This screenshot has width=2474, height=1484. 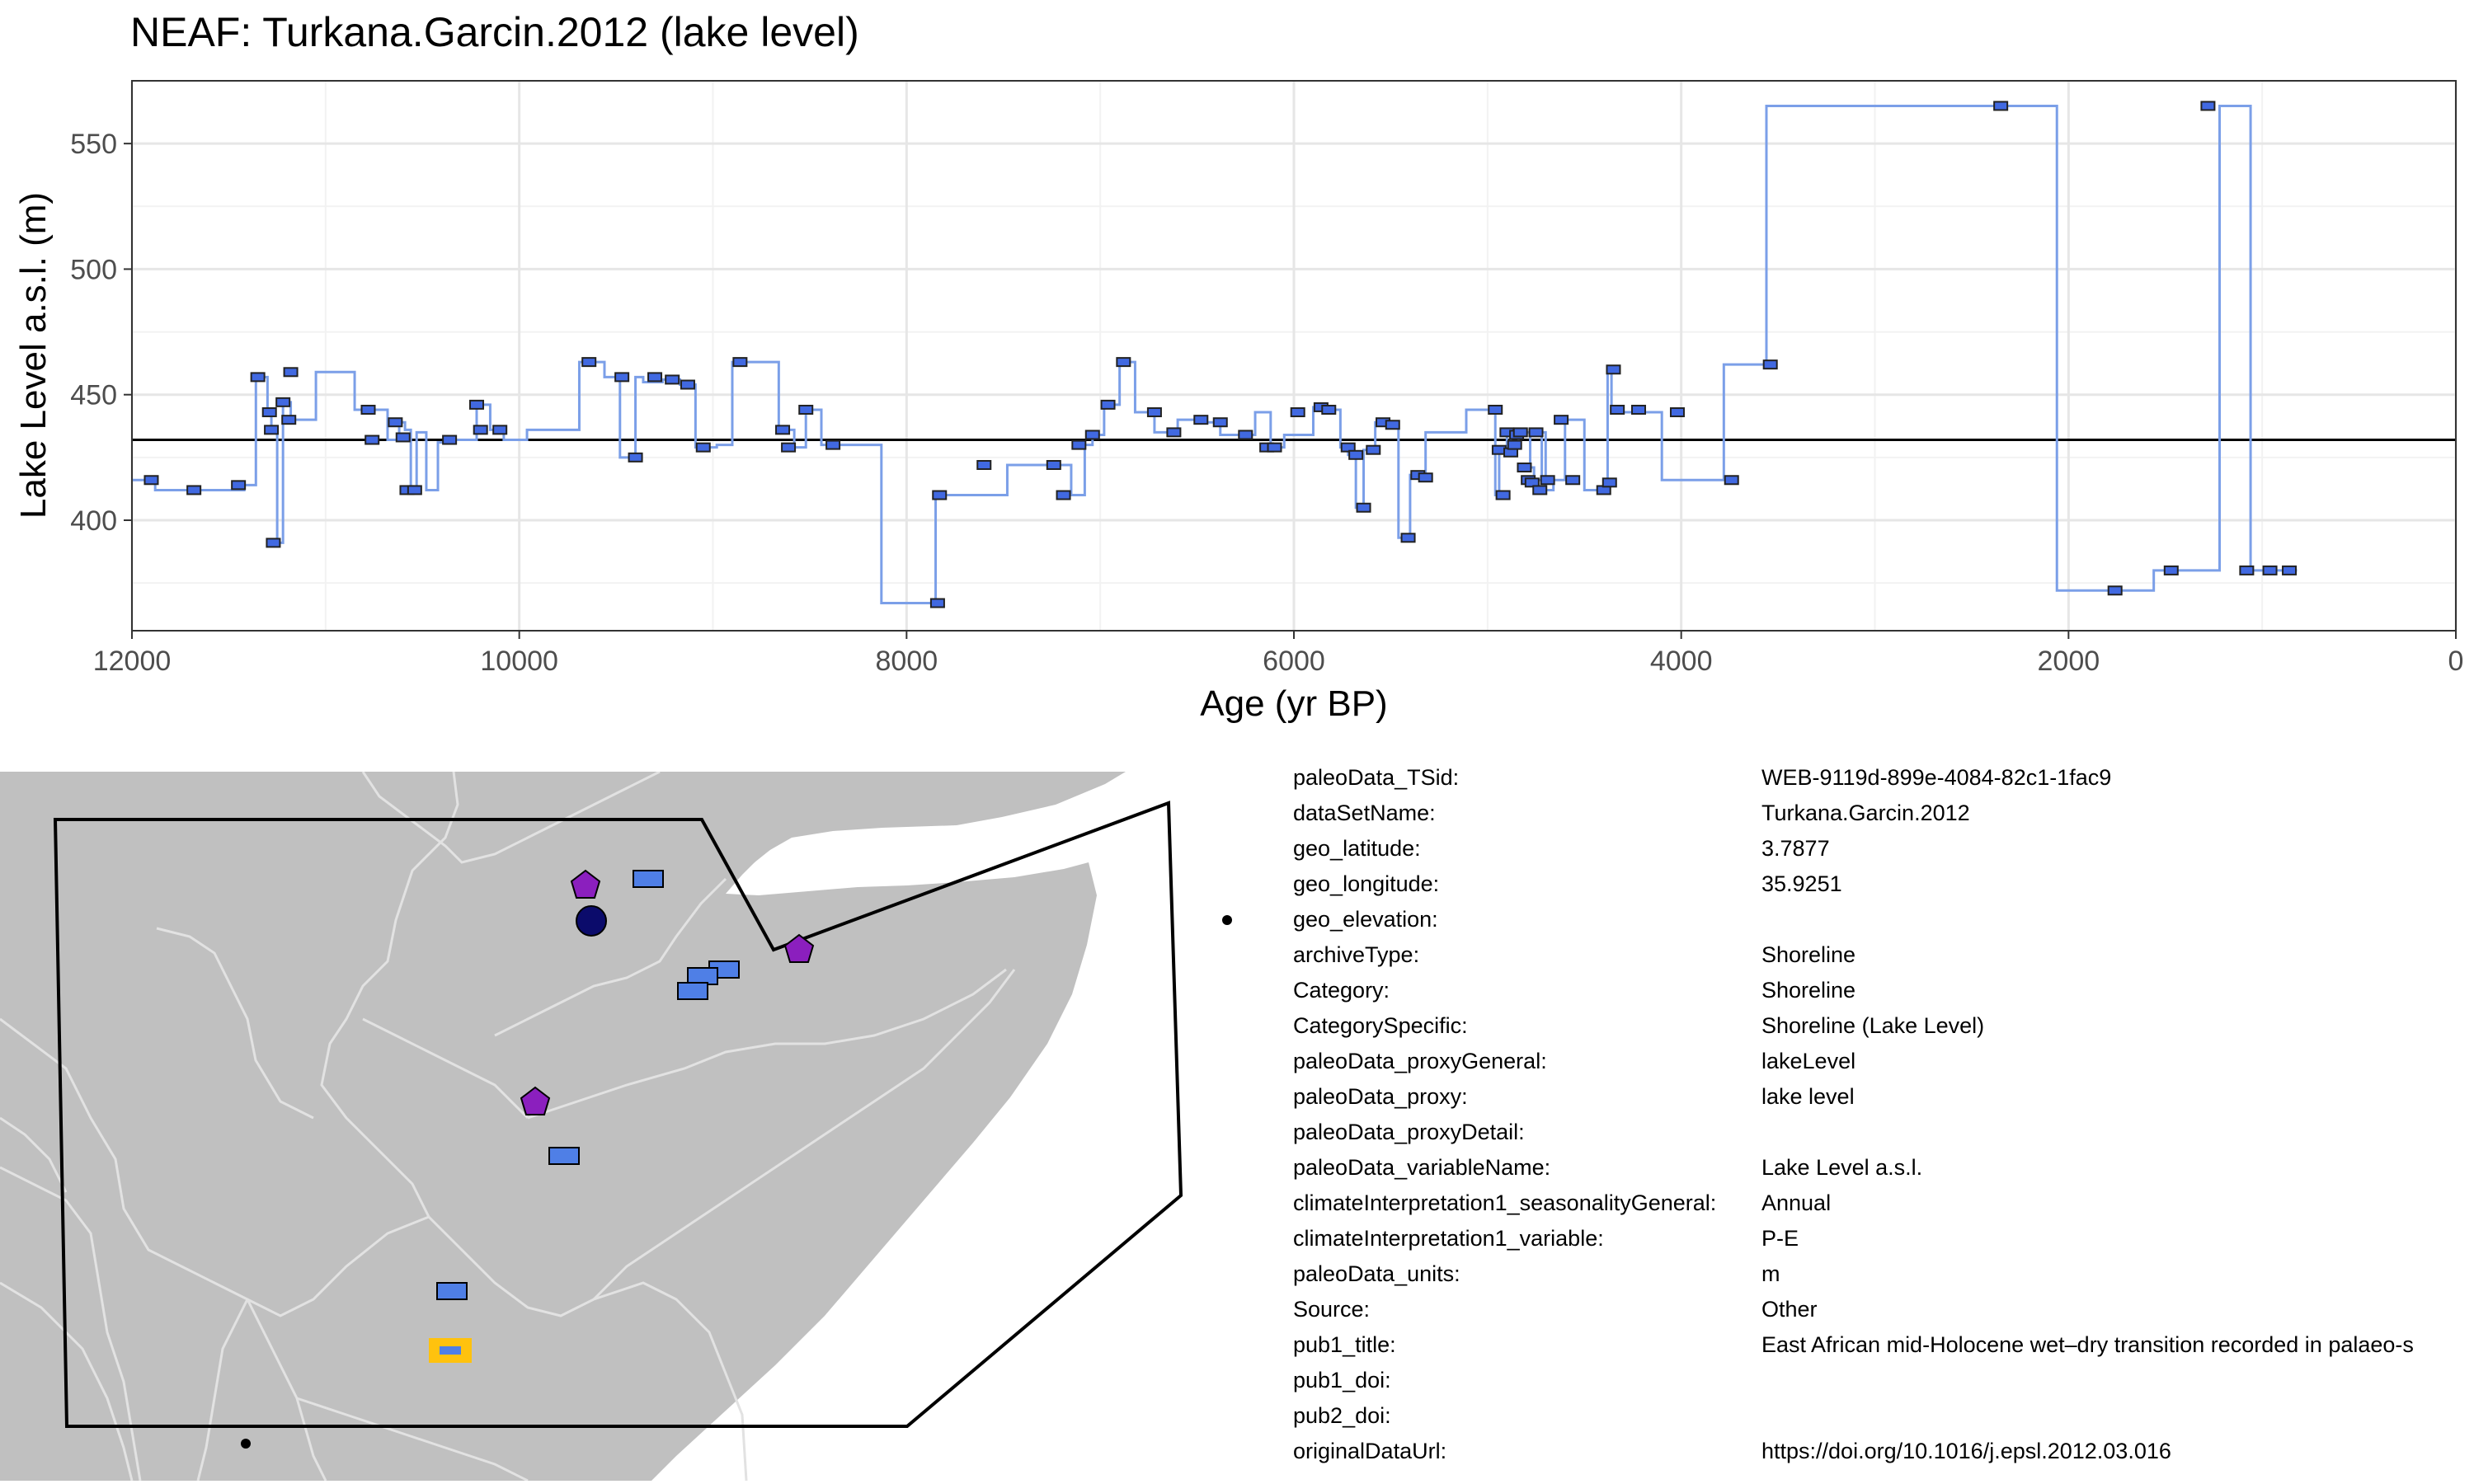 What do you see at coordinates (1365, 919) in the screenshot?
I see `metadata-key: geo_elevation:` at bounding box center [1365, 919].